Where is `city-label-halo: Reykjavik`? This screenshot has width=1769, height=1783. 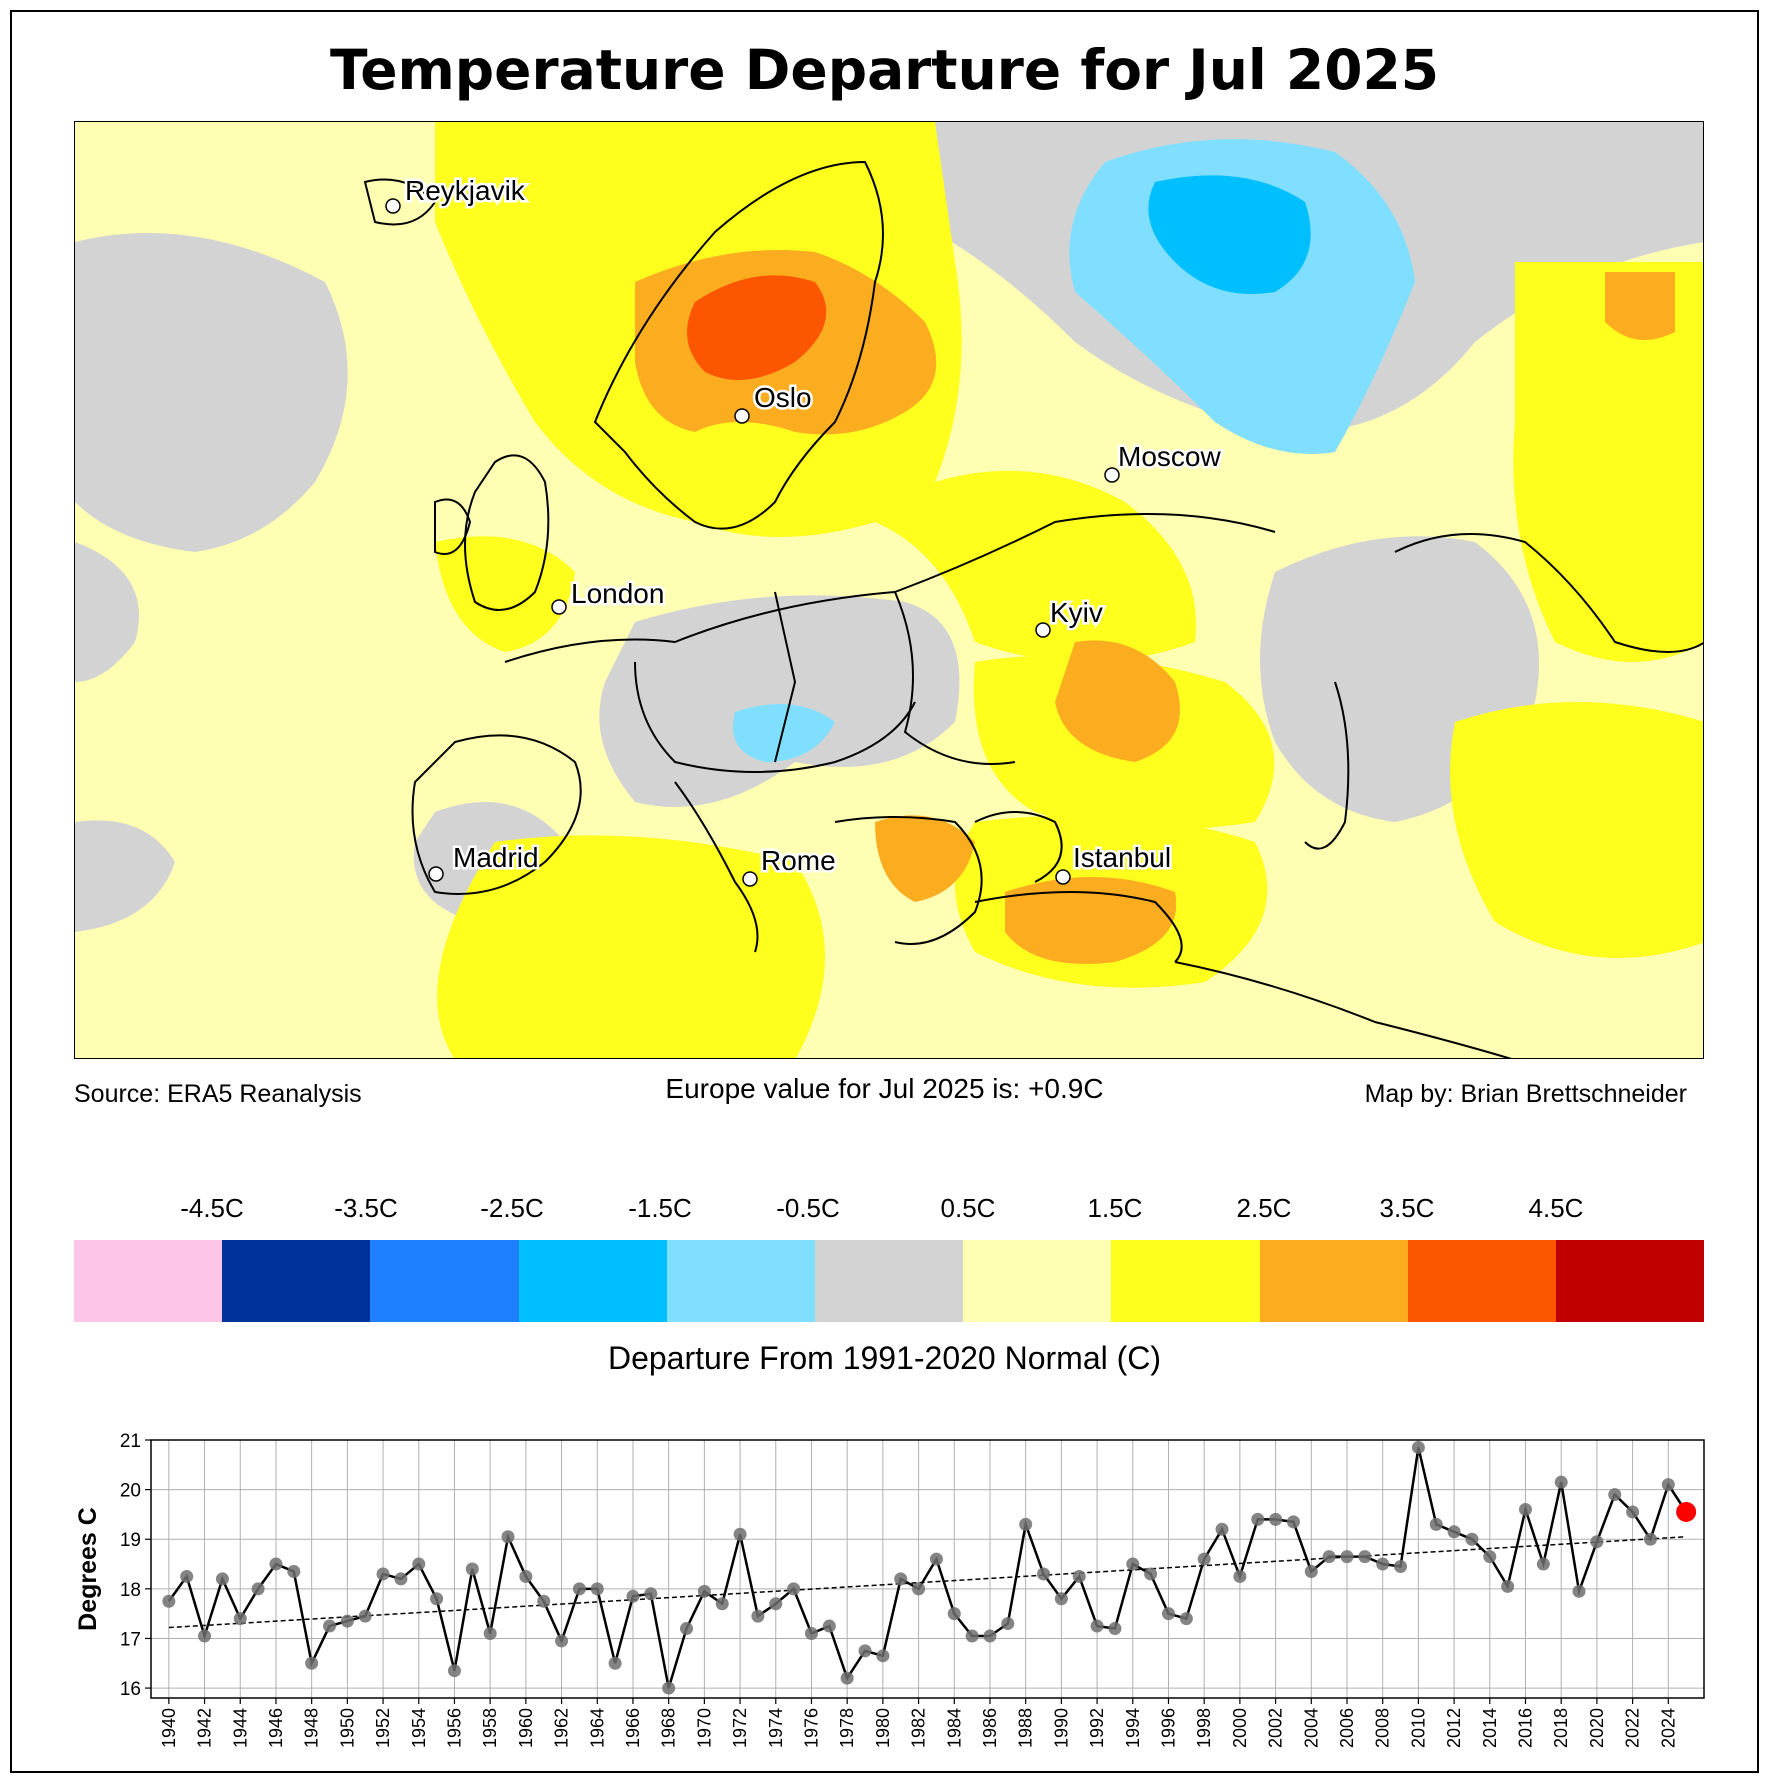
city-label-halo: Reykjavik is located at coordinates (465, 190).